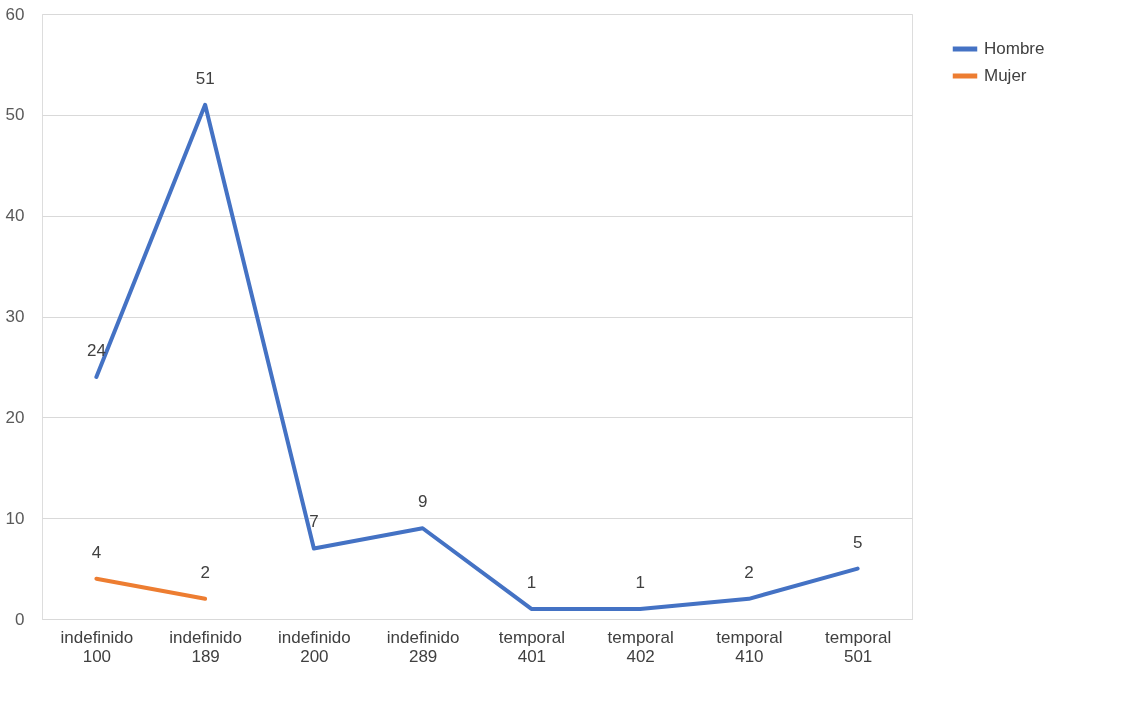  I want to click on x-tick-label: temporal 402, so click(640, 646).